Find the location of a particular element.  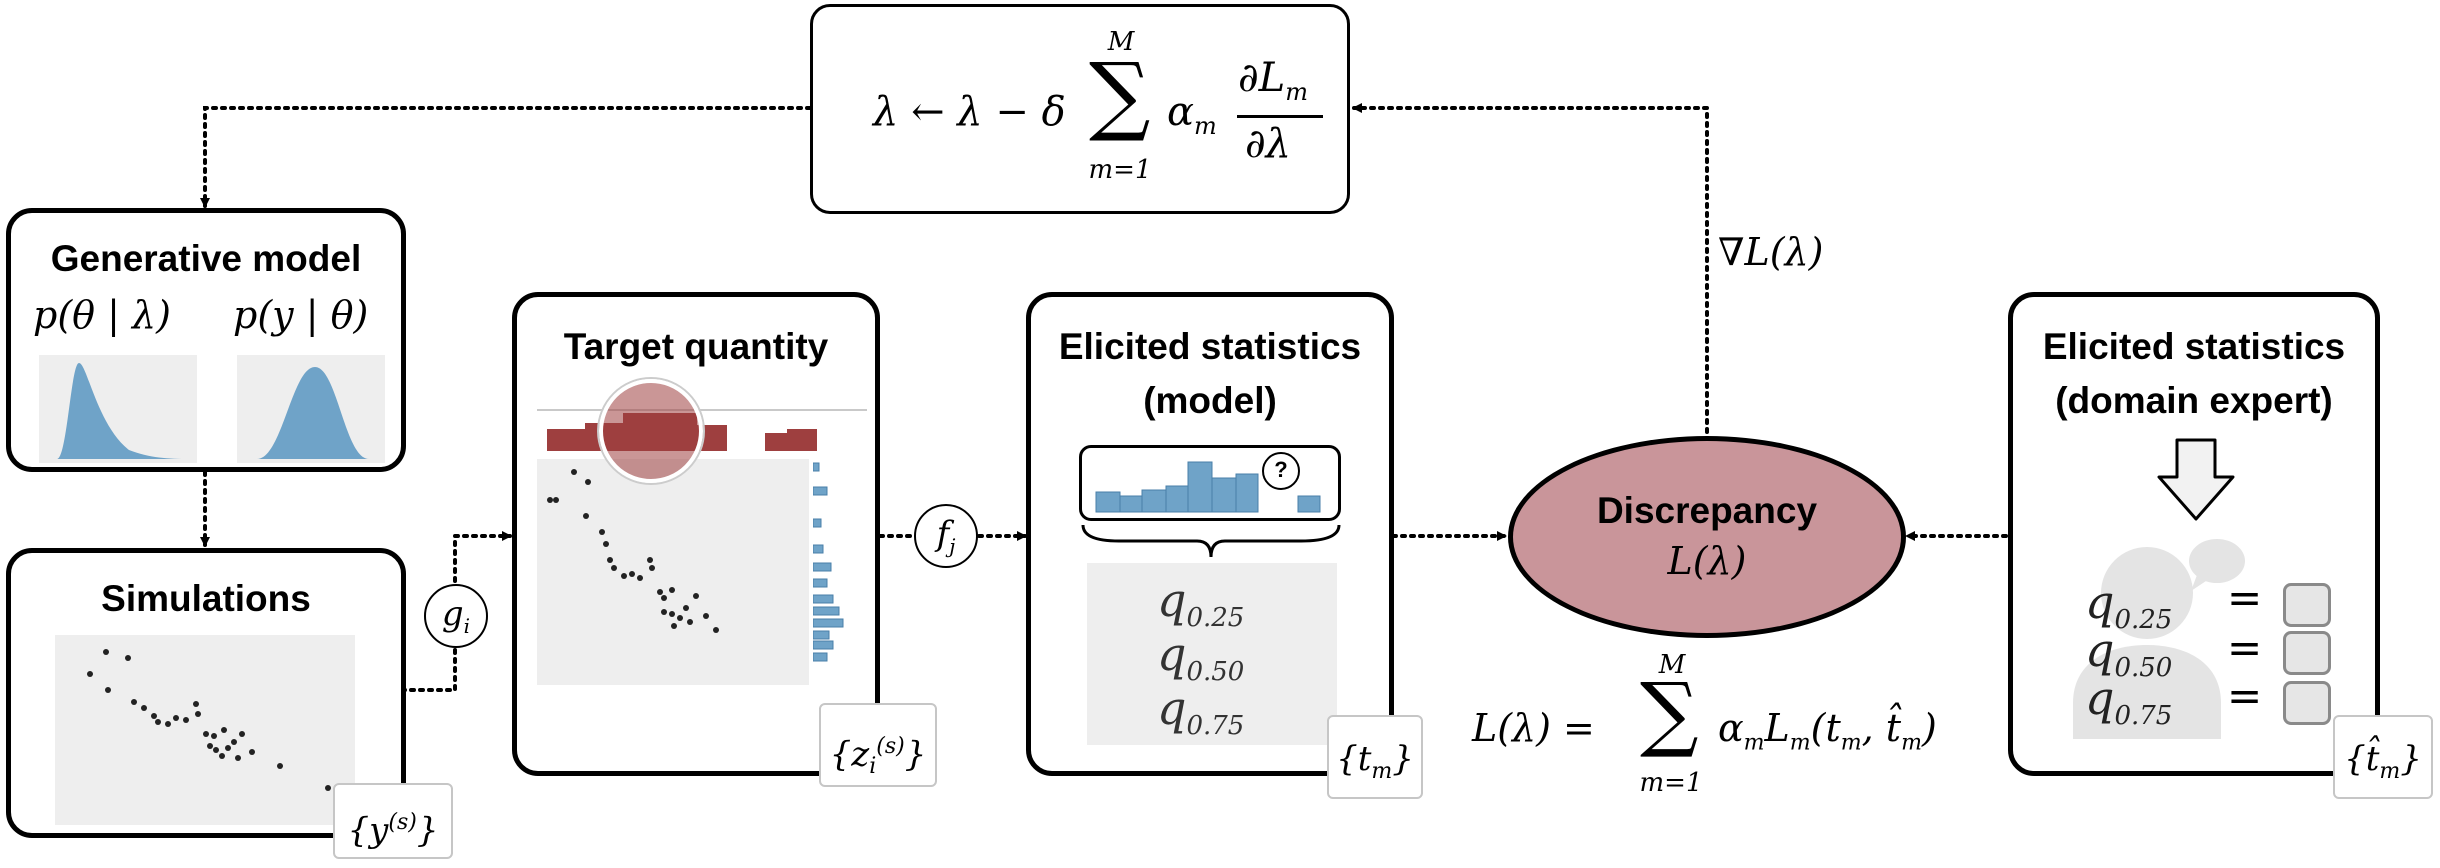

loss-sum-bottom: m=1 is located at coordinates (1671, 783).